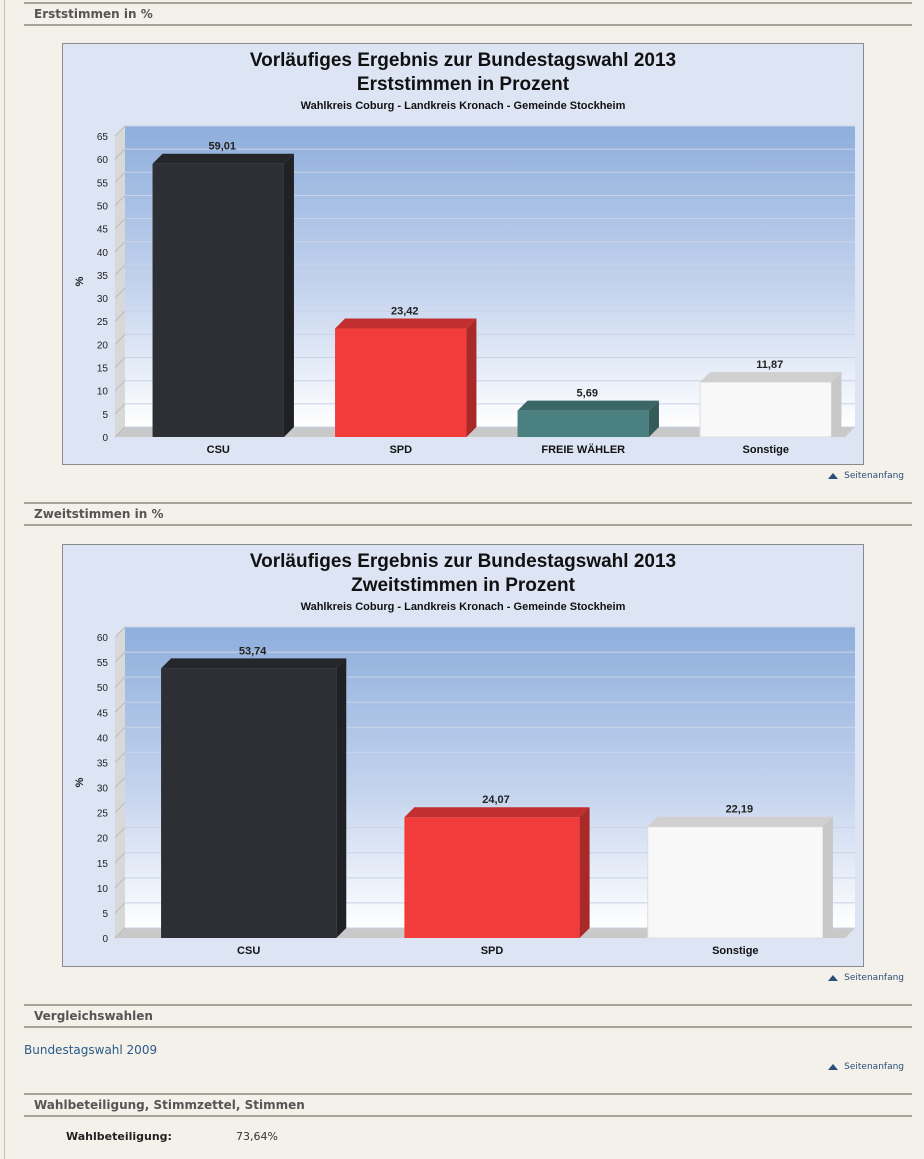 The image size is (924, 1159). What do you see at coordinates (103, 137) in the screenshot?
I see `y-tick-label: 65` at bounding box center [103, 137].